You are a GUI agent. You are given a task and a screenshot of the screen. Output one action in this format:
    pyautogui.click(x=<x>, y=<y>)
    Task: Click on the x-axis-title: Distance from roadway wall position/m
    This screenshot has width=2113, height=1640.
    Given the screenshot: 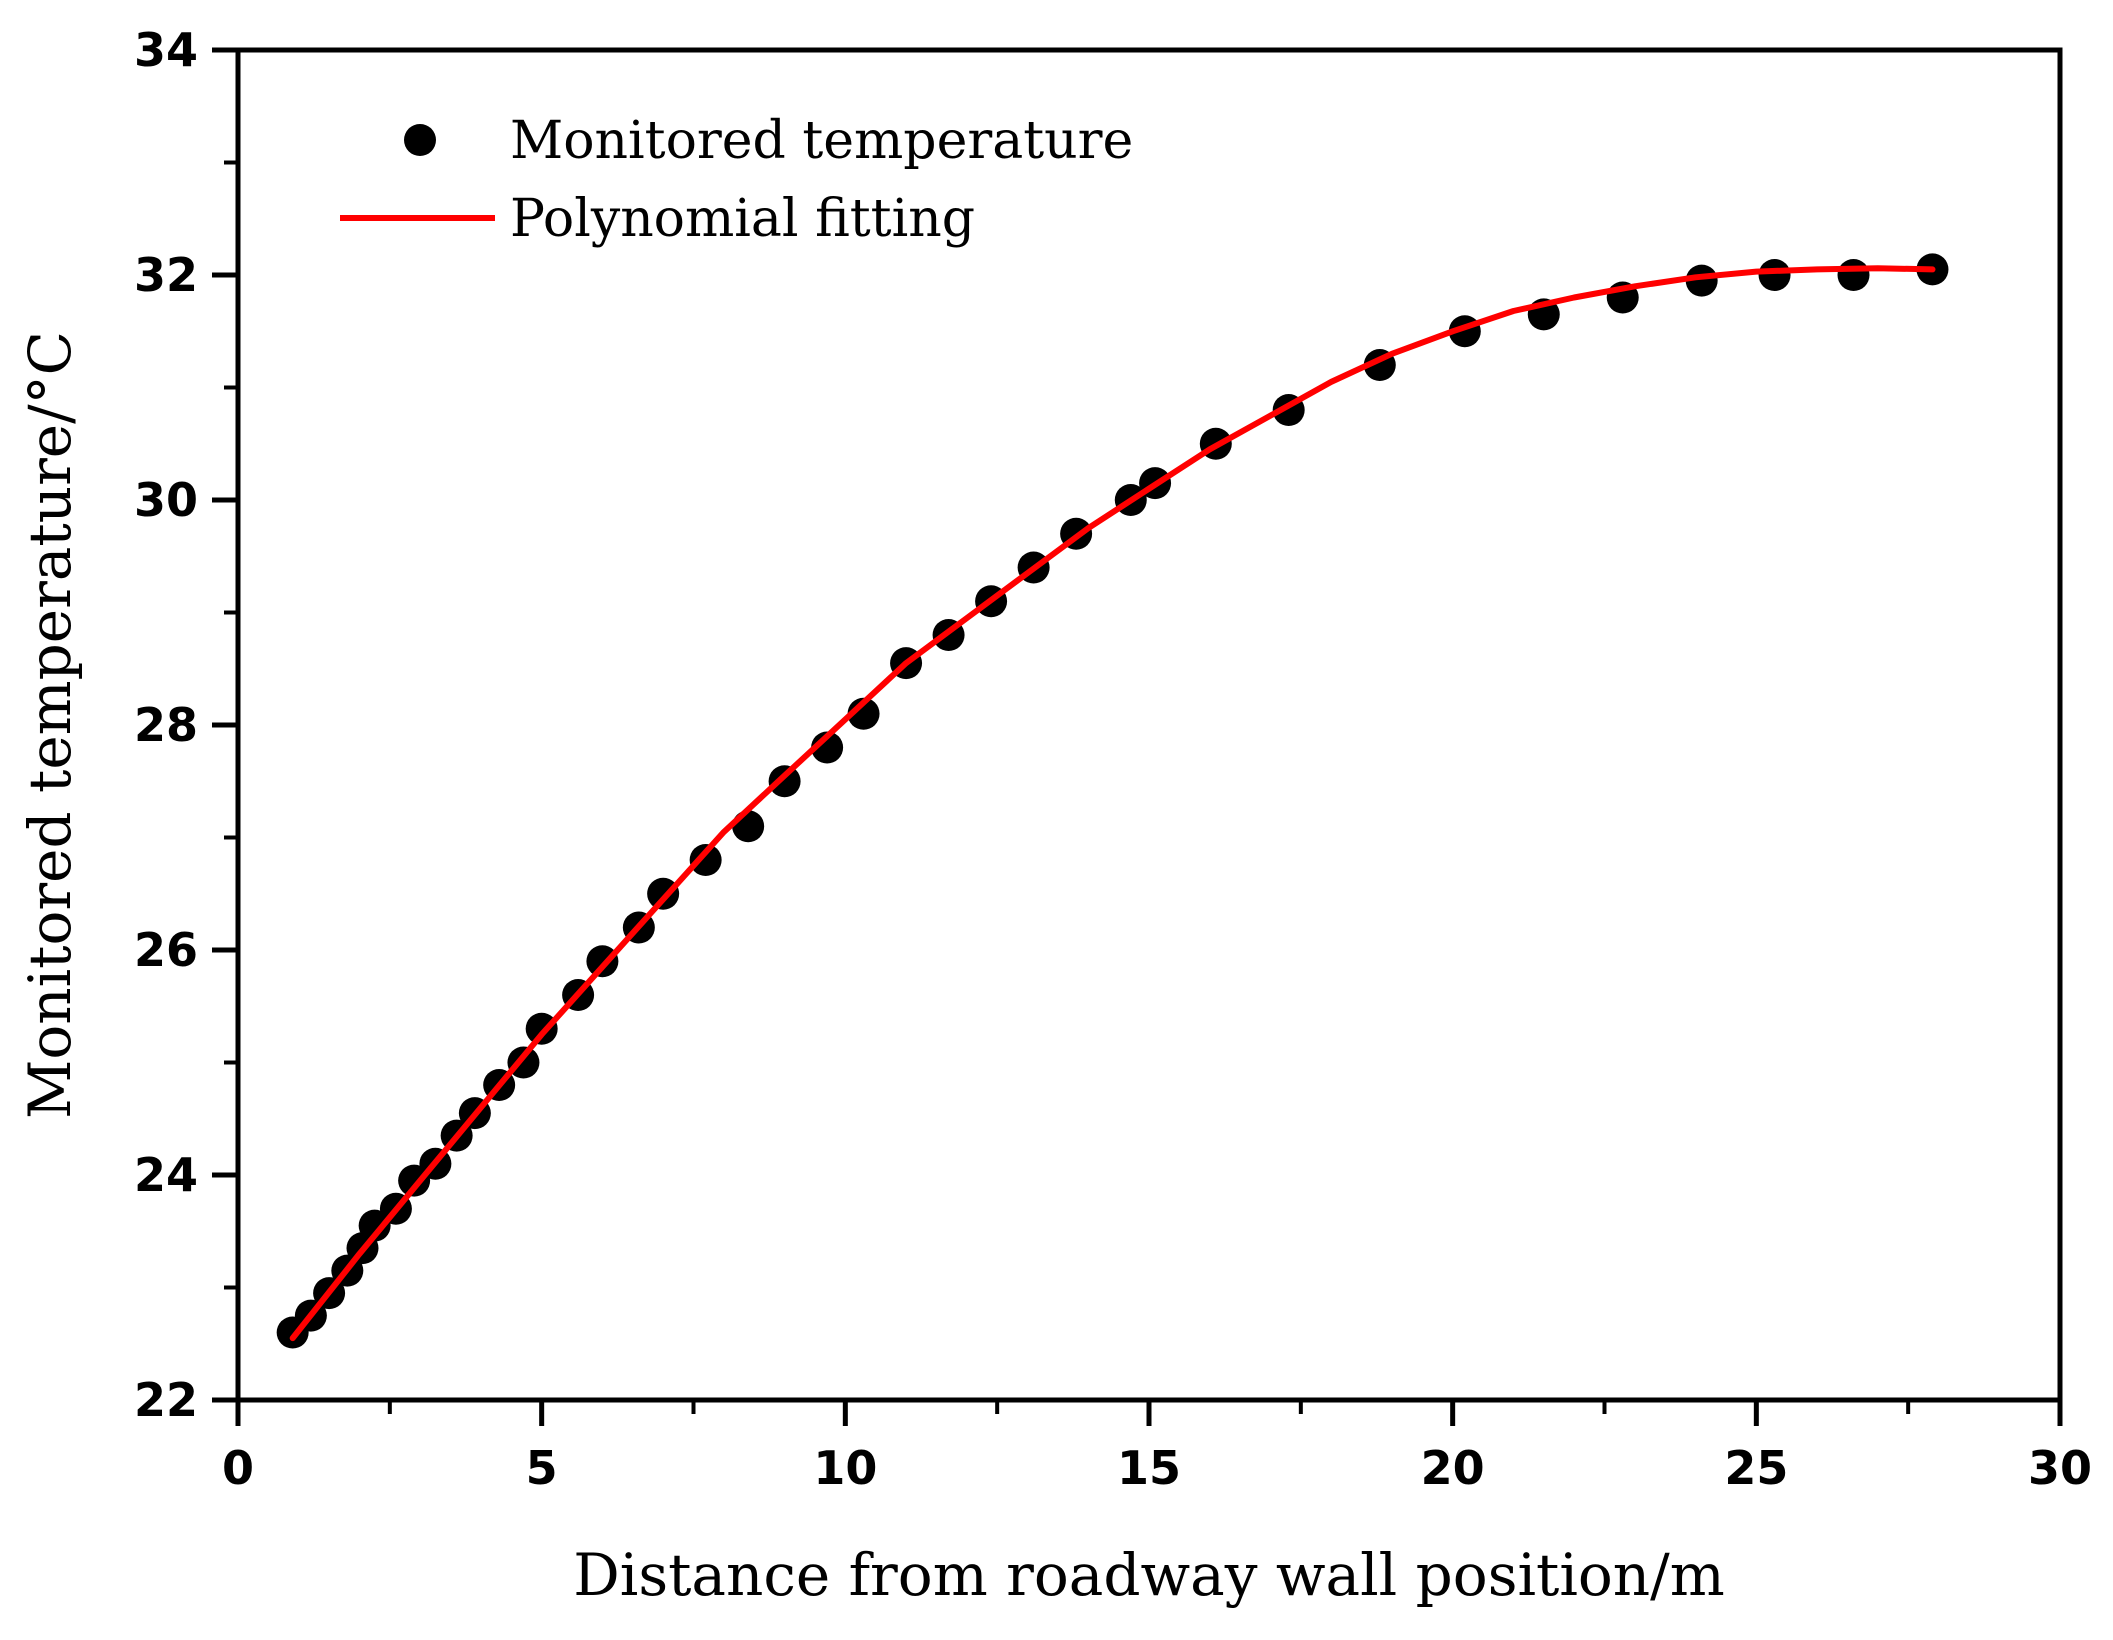 What is the action you would take?
    pyautogui.click(x=1148, y=1575)
    